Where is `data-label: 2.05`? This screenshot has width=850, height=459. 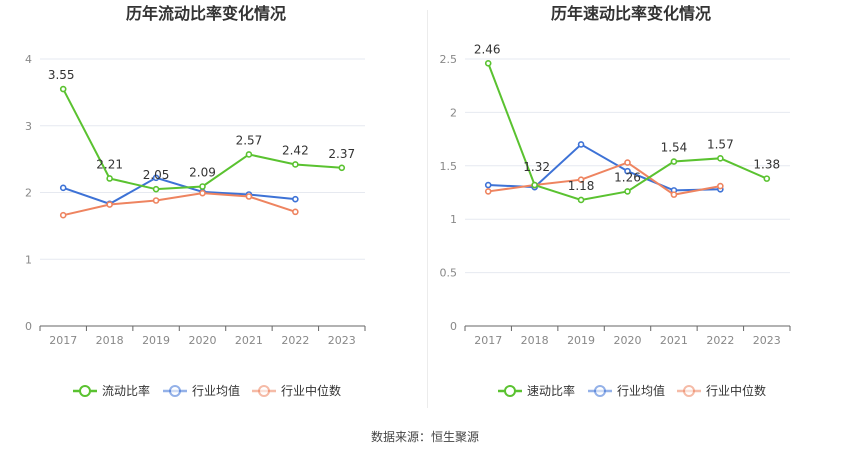 data-label: 2.05 is located at coordinates (156, 175).